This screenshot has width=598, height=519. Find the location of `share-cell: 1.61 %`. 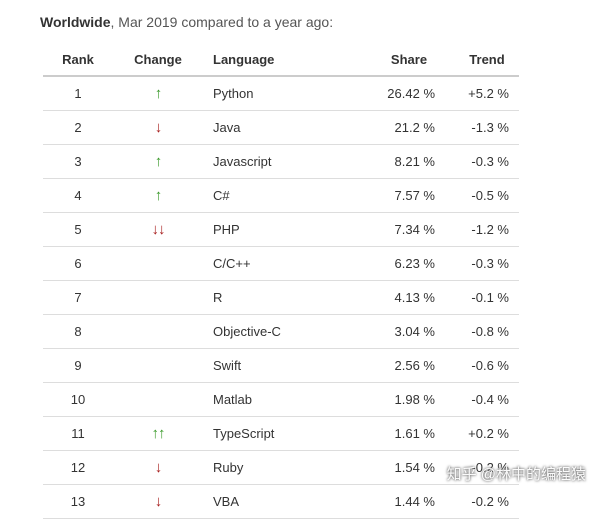

share-cell: 1.61 % is located at coordinates (414, 433).